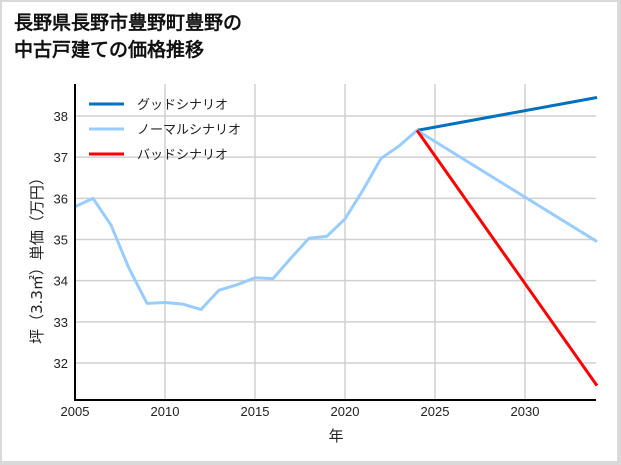  Describe the element at coordinates (507, 113) in the screenshot. I see `series-line` at that location.